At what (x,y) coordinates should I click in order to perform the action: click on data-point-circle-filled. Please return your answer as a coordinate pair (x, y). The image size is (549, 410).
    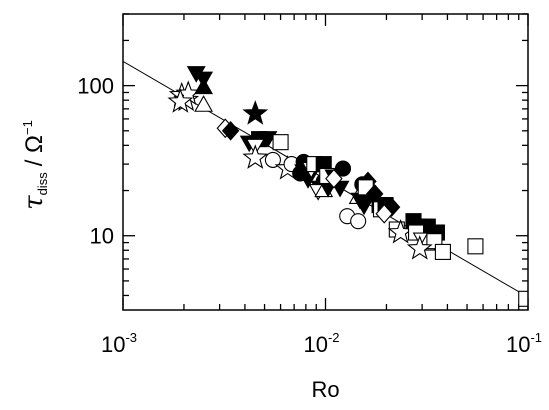
    Looking at the image, I should click on (343, 168).